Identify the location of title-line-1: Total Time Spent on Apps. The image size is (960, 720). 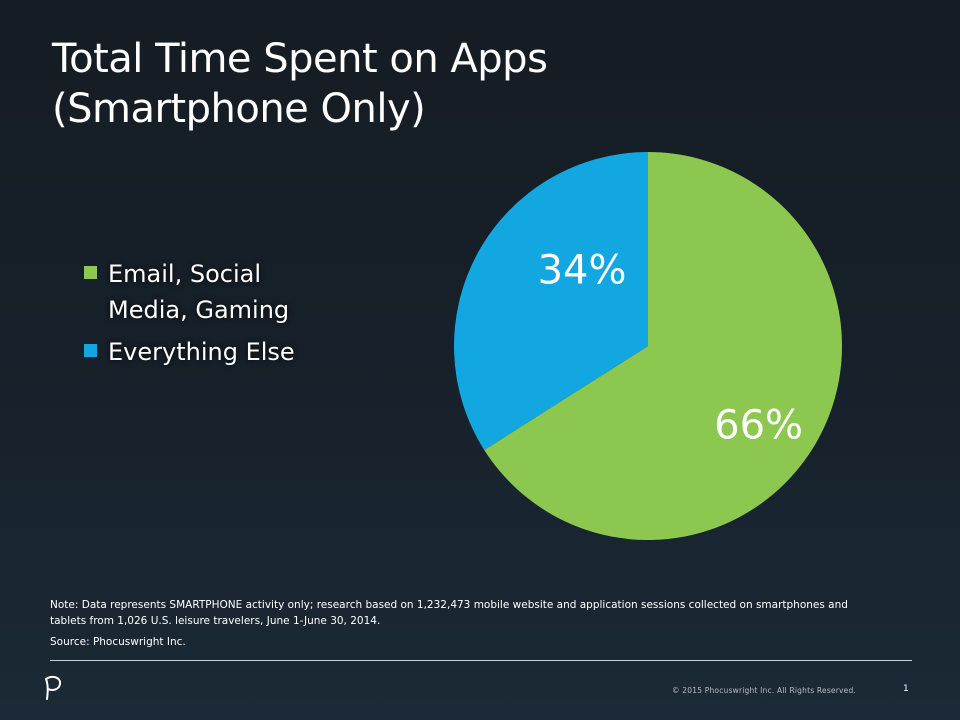
(300, 59).